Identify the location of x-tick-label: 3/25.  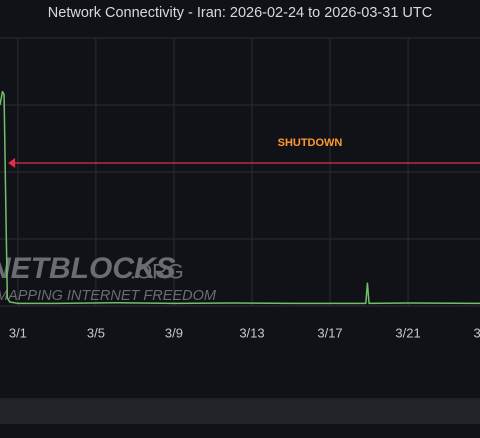
(476, 332).